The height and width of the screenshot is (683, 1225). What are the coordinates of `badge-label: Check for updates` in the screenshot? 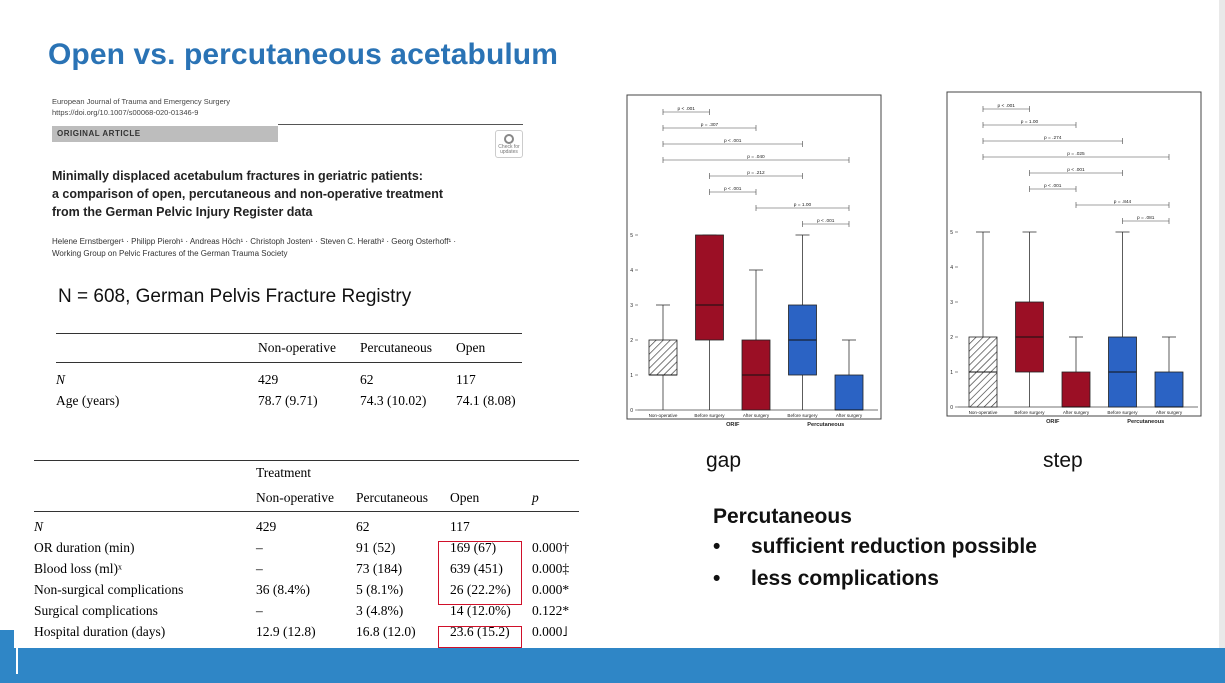 It's located at (509, 149).